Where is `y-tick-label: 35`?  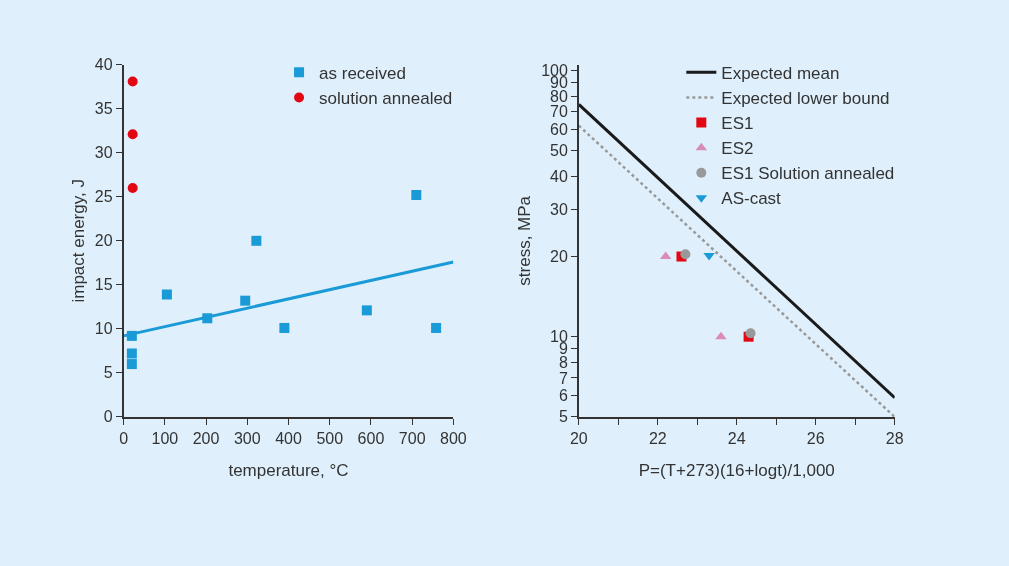
y-tick-label: 35 is located at coordinates (103, 109).